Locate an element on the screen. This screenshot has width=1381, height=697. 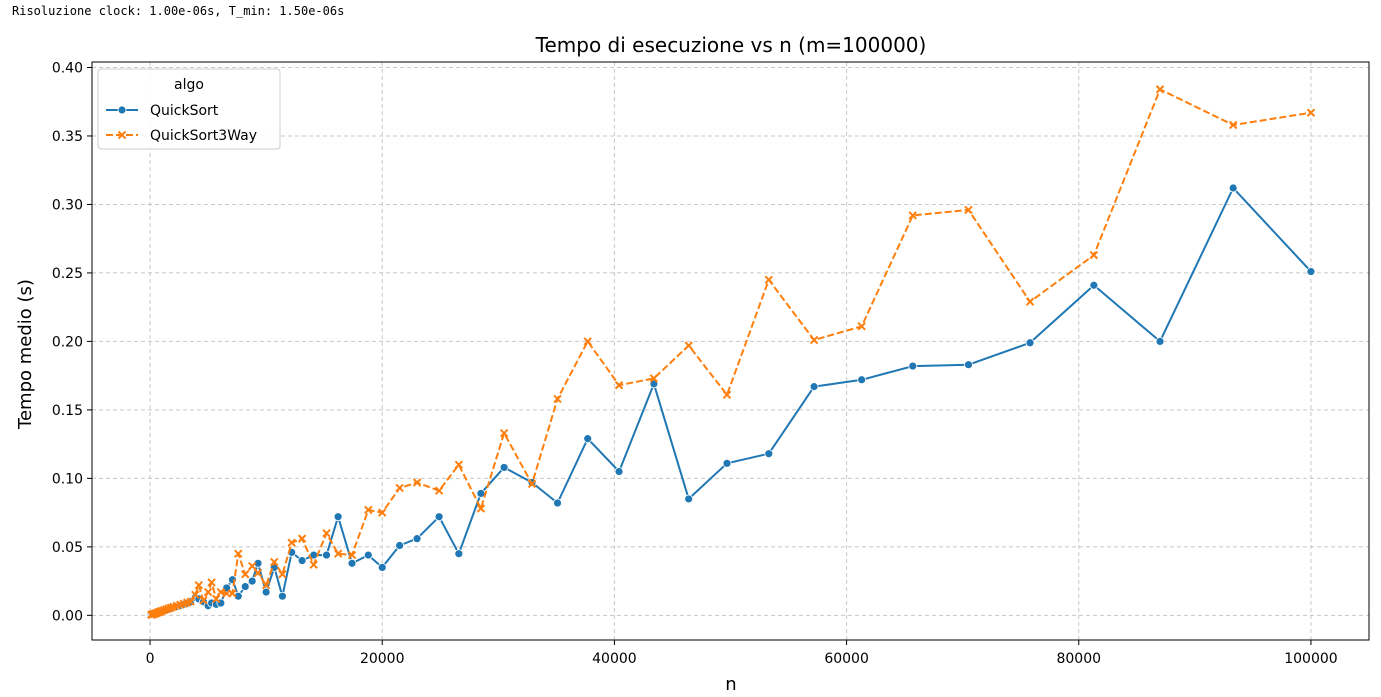
x-tick-label: 80000 is located at coordinates (1078, 659).